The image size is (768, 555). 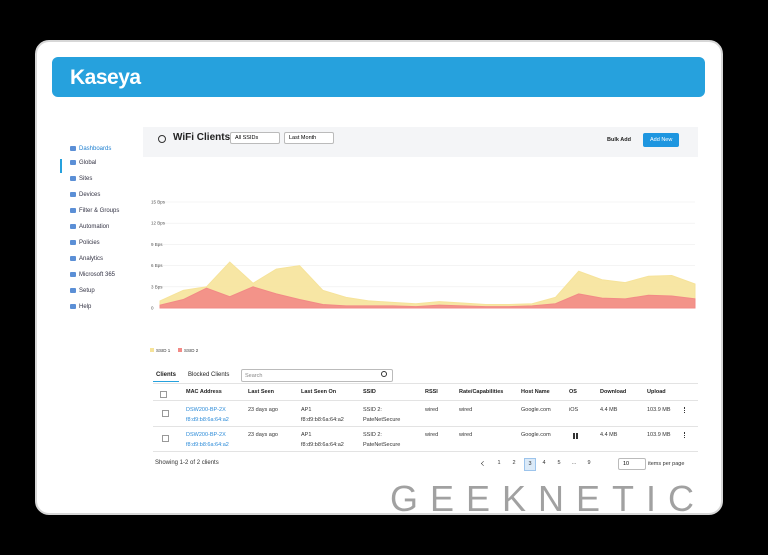 What do you see at coordinates (191, 350) in the screenshot?
I see `legend-label: SSID 2` at bounding box center [191, 350].